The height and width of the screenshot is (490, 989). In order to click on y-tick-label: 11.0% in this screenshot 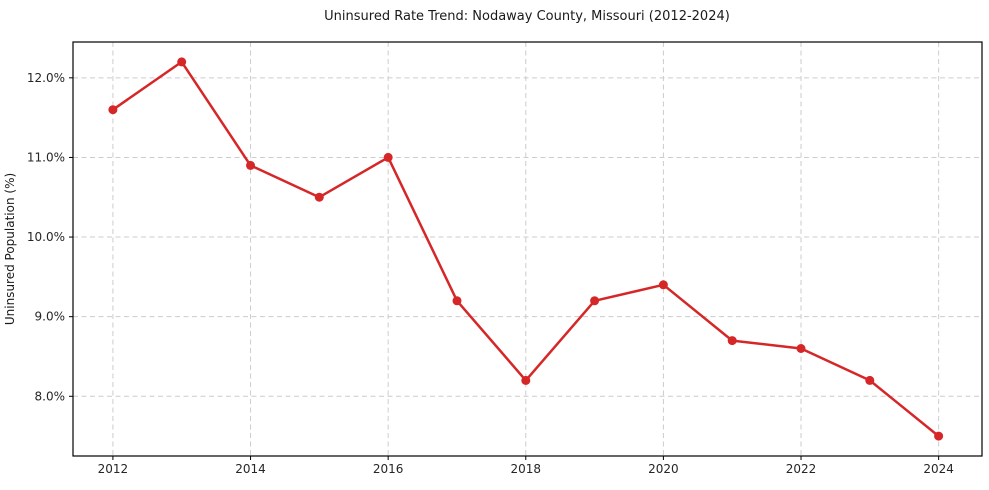, I will do `click(46, 157)`.